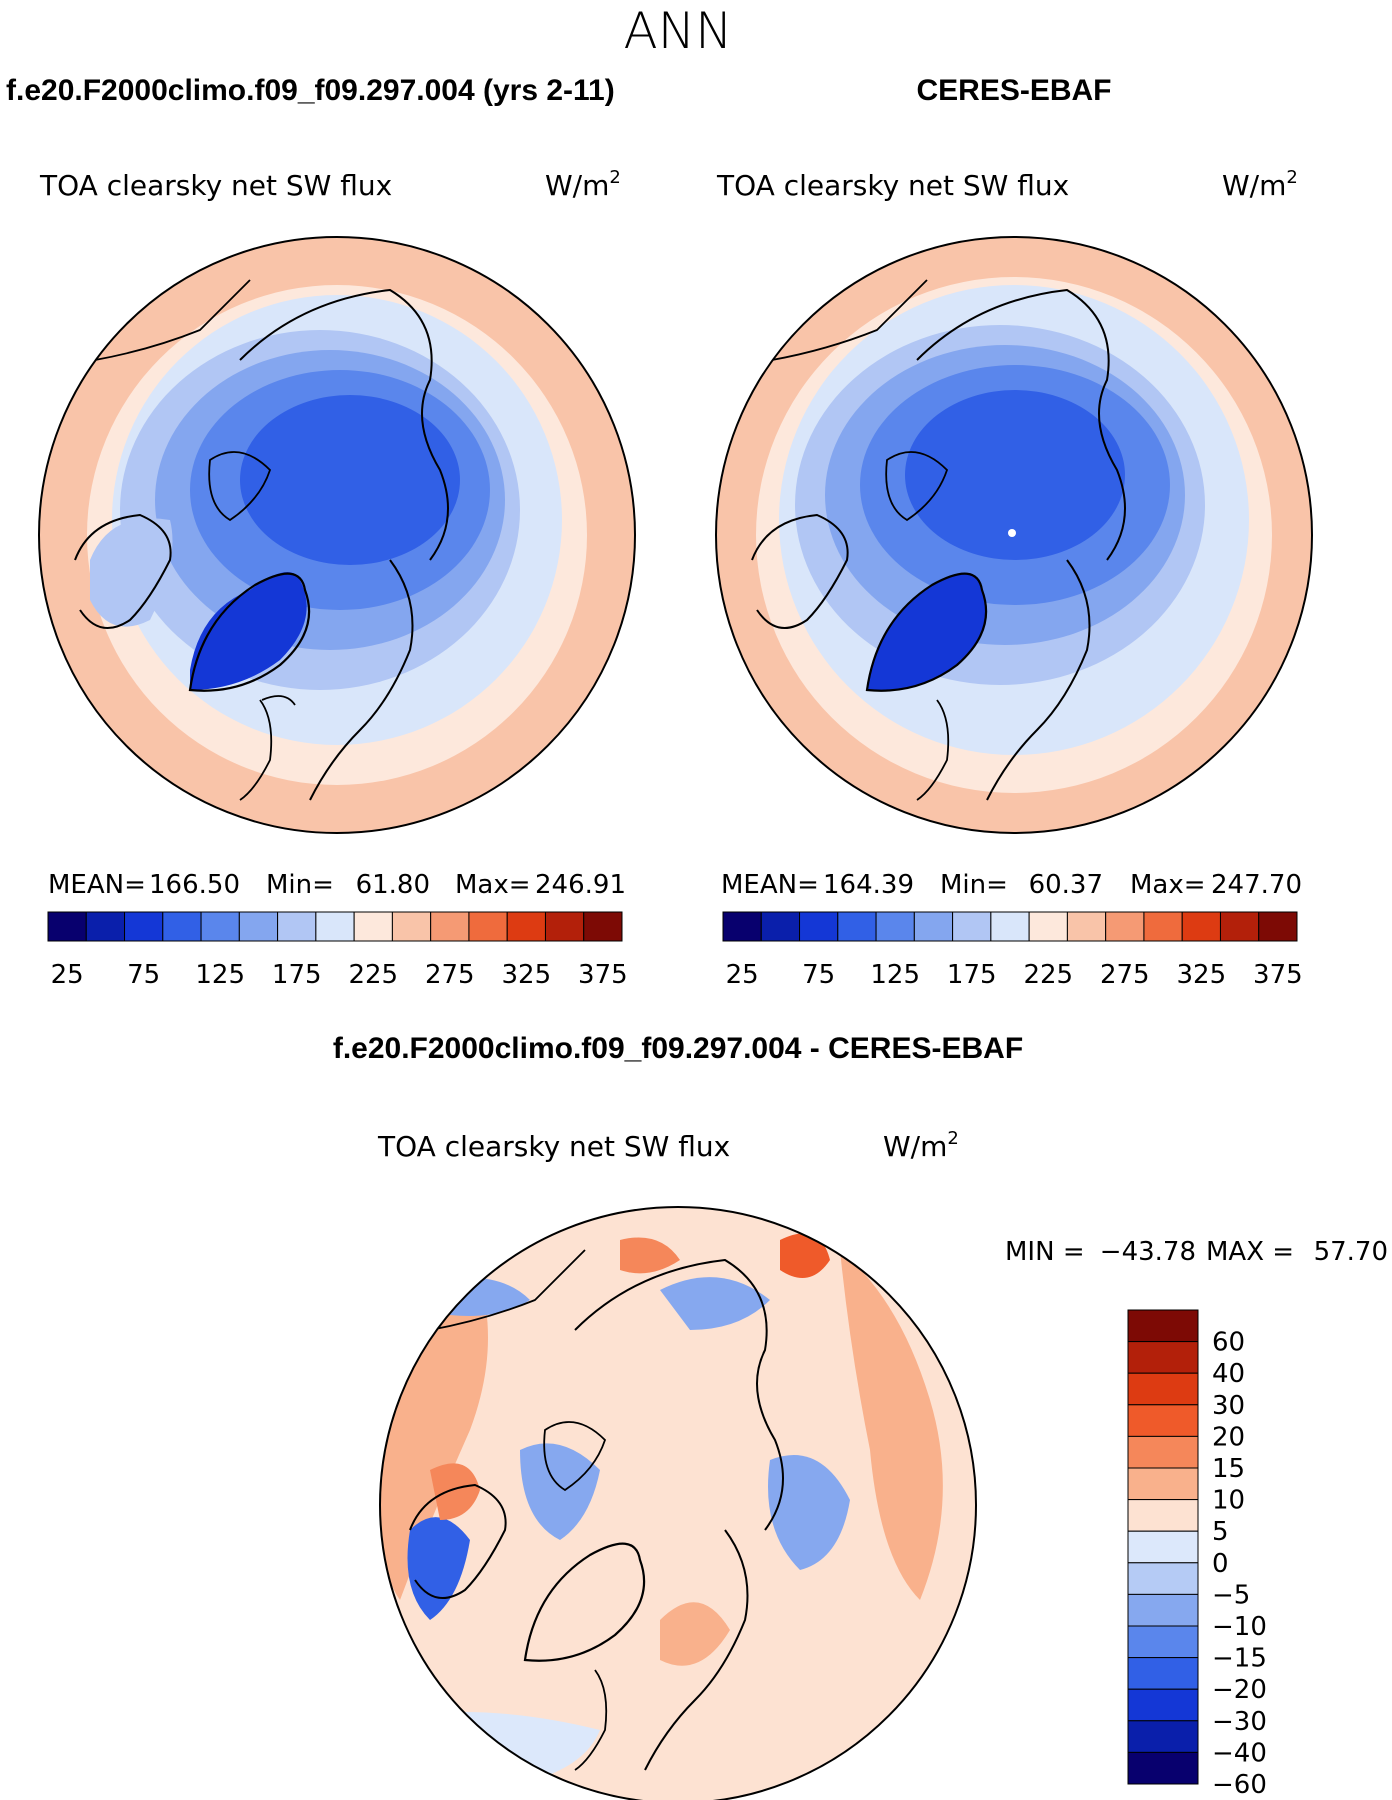  What do you see at coordinates (603, 975) in the screenshot?
I see `colorbar-model-tick-label: 375` at bounding box center [603, 975].